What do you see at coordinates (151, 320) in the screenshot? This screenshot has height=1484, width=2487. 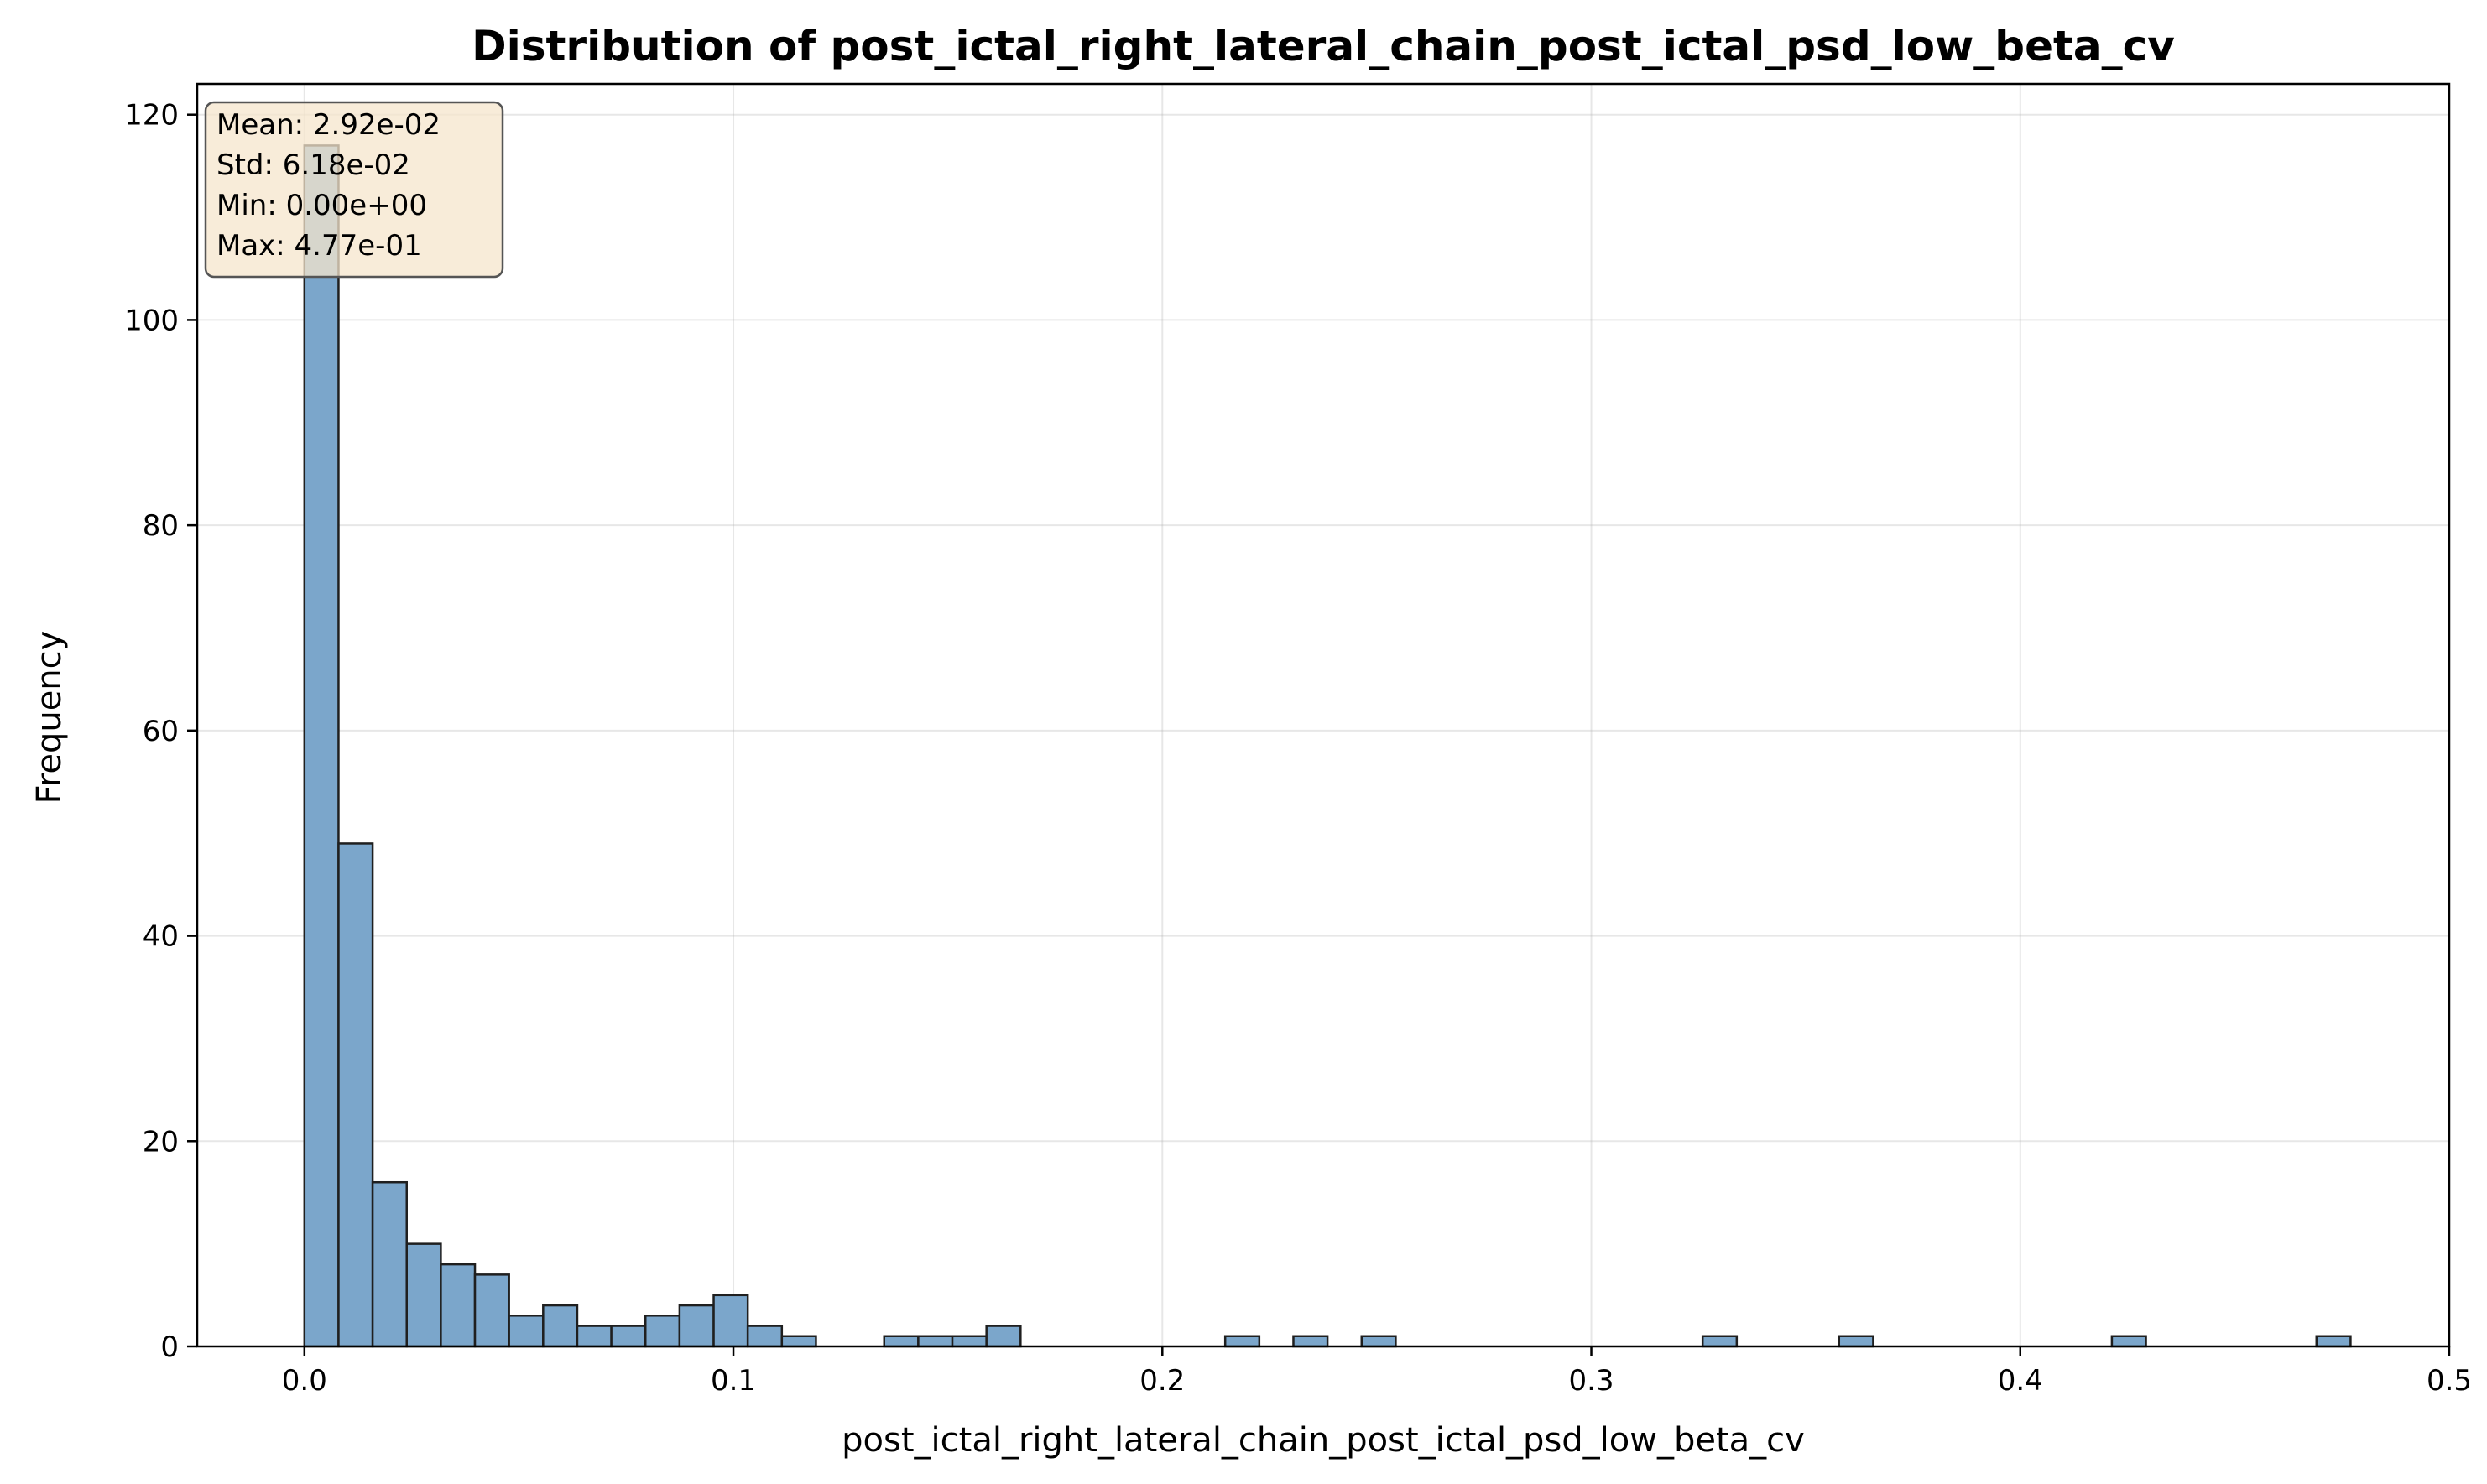 I see `y-tick-label: 100` at bounding box center [151, 320].